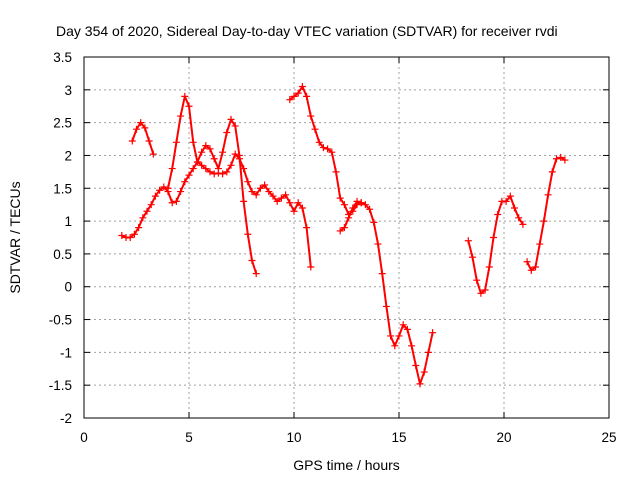 The image size is (640, 480). What do you see at coordinates (398, 437) in the screenshot?
I see `x-tick-label: 15` at bounding box center [398, 437].